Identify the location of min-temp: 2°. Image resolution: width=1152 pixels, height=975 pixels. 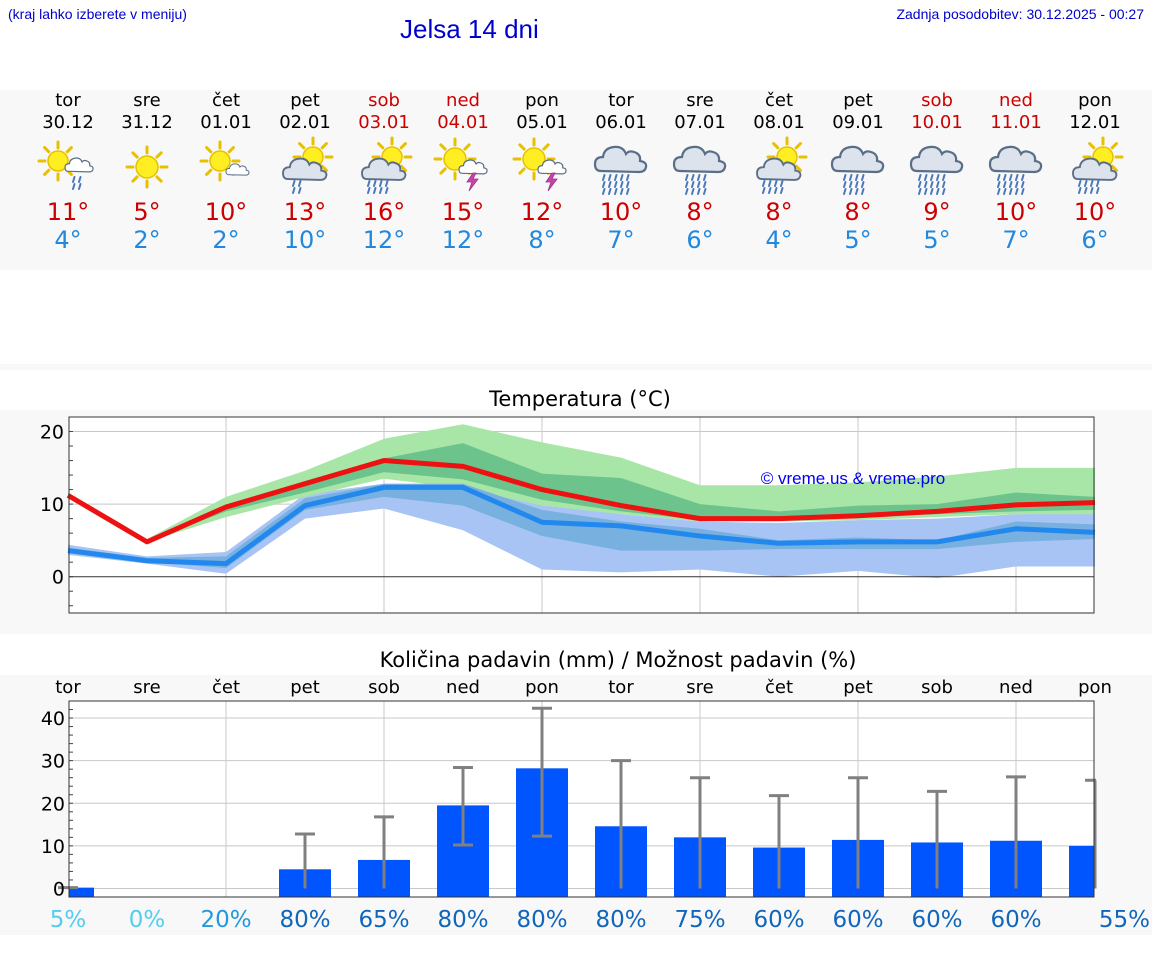
(147, 240).